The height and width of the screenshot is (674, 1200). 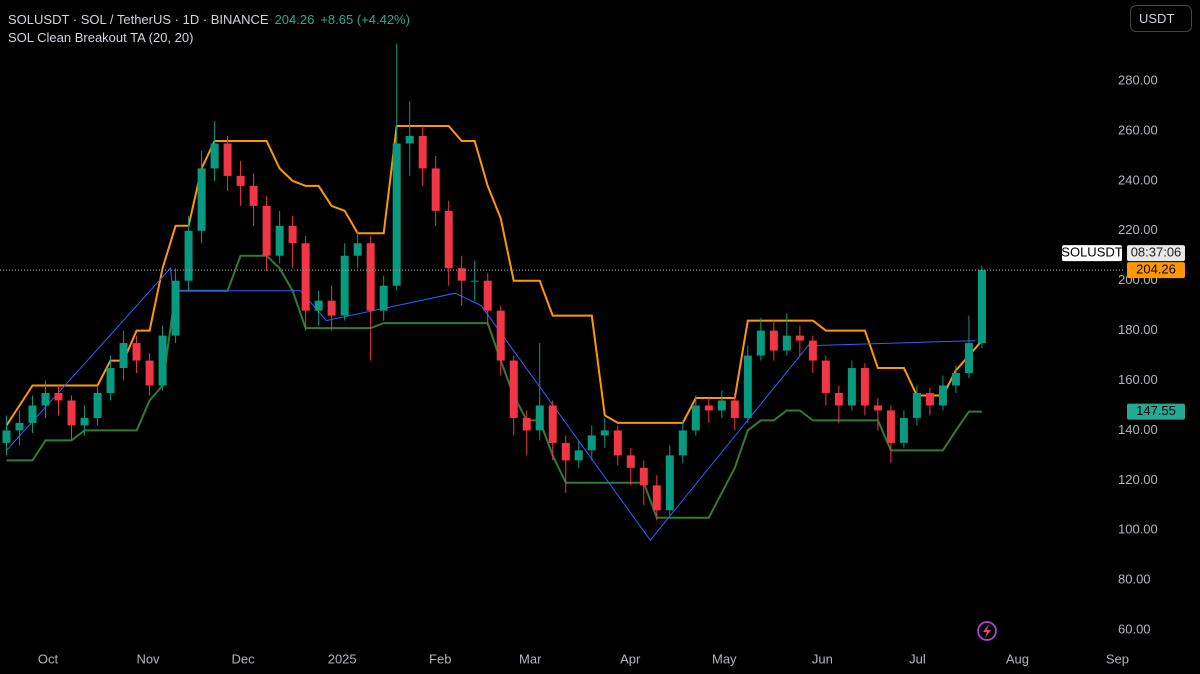 What do you see at coordinates (724, 658) in the screenshot?
I see `x-tick-label: May` at bounding box center [724, 658].